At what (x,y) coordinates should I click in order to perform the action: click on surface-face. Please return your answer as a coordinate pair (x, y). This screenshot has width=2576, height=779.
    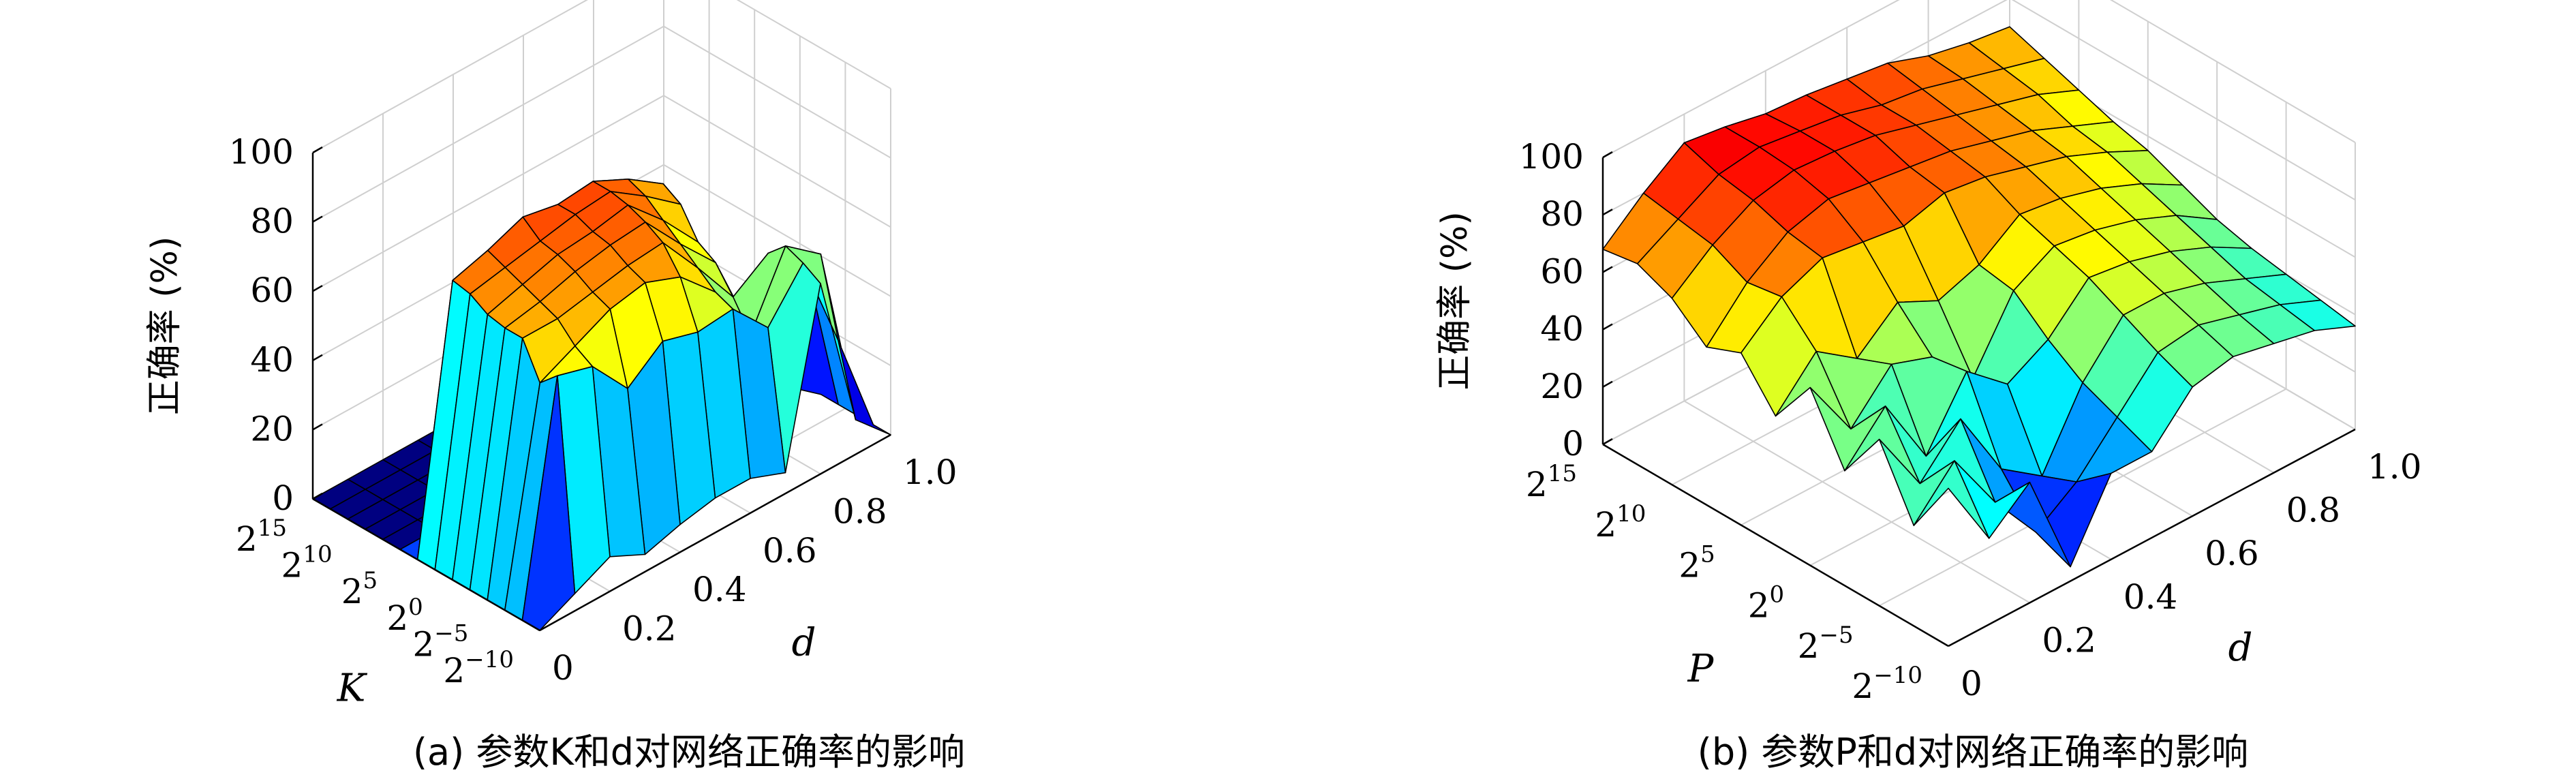
    Looking at the image, I should click on (1952, 499).